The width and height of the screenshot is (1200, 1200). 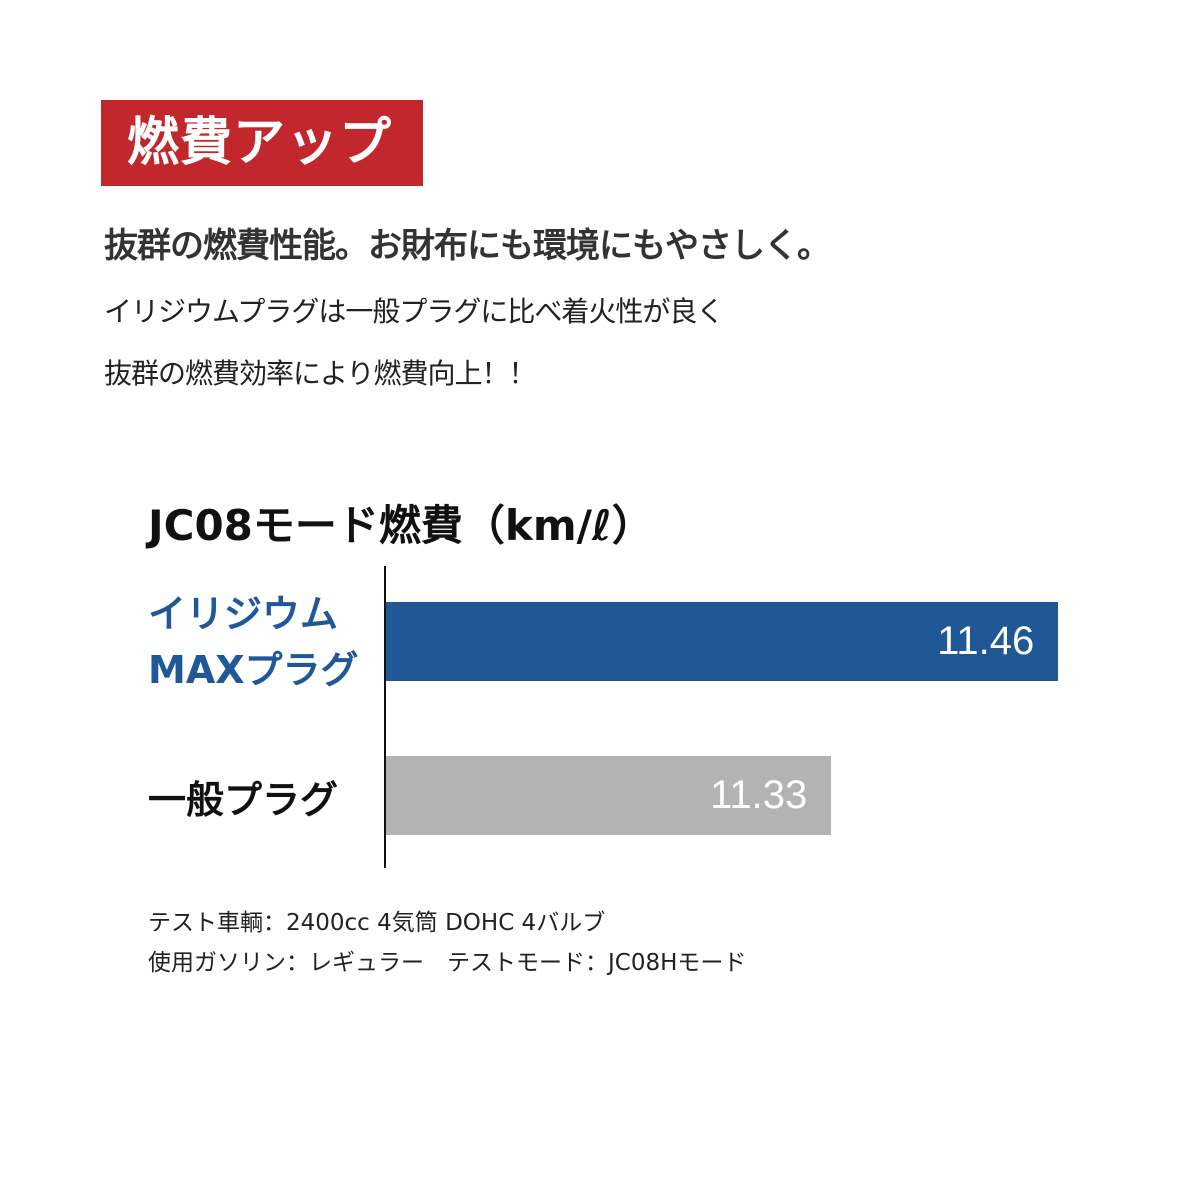 I want to click on feature-badge: 燃費アップ, so click(x=262, y=143).